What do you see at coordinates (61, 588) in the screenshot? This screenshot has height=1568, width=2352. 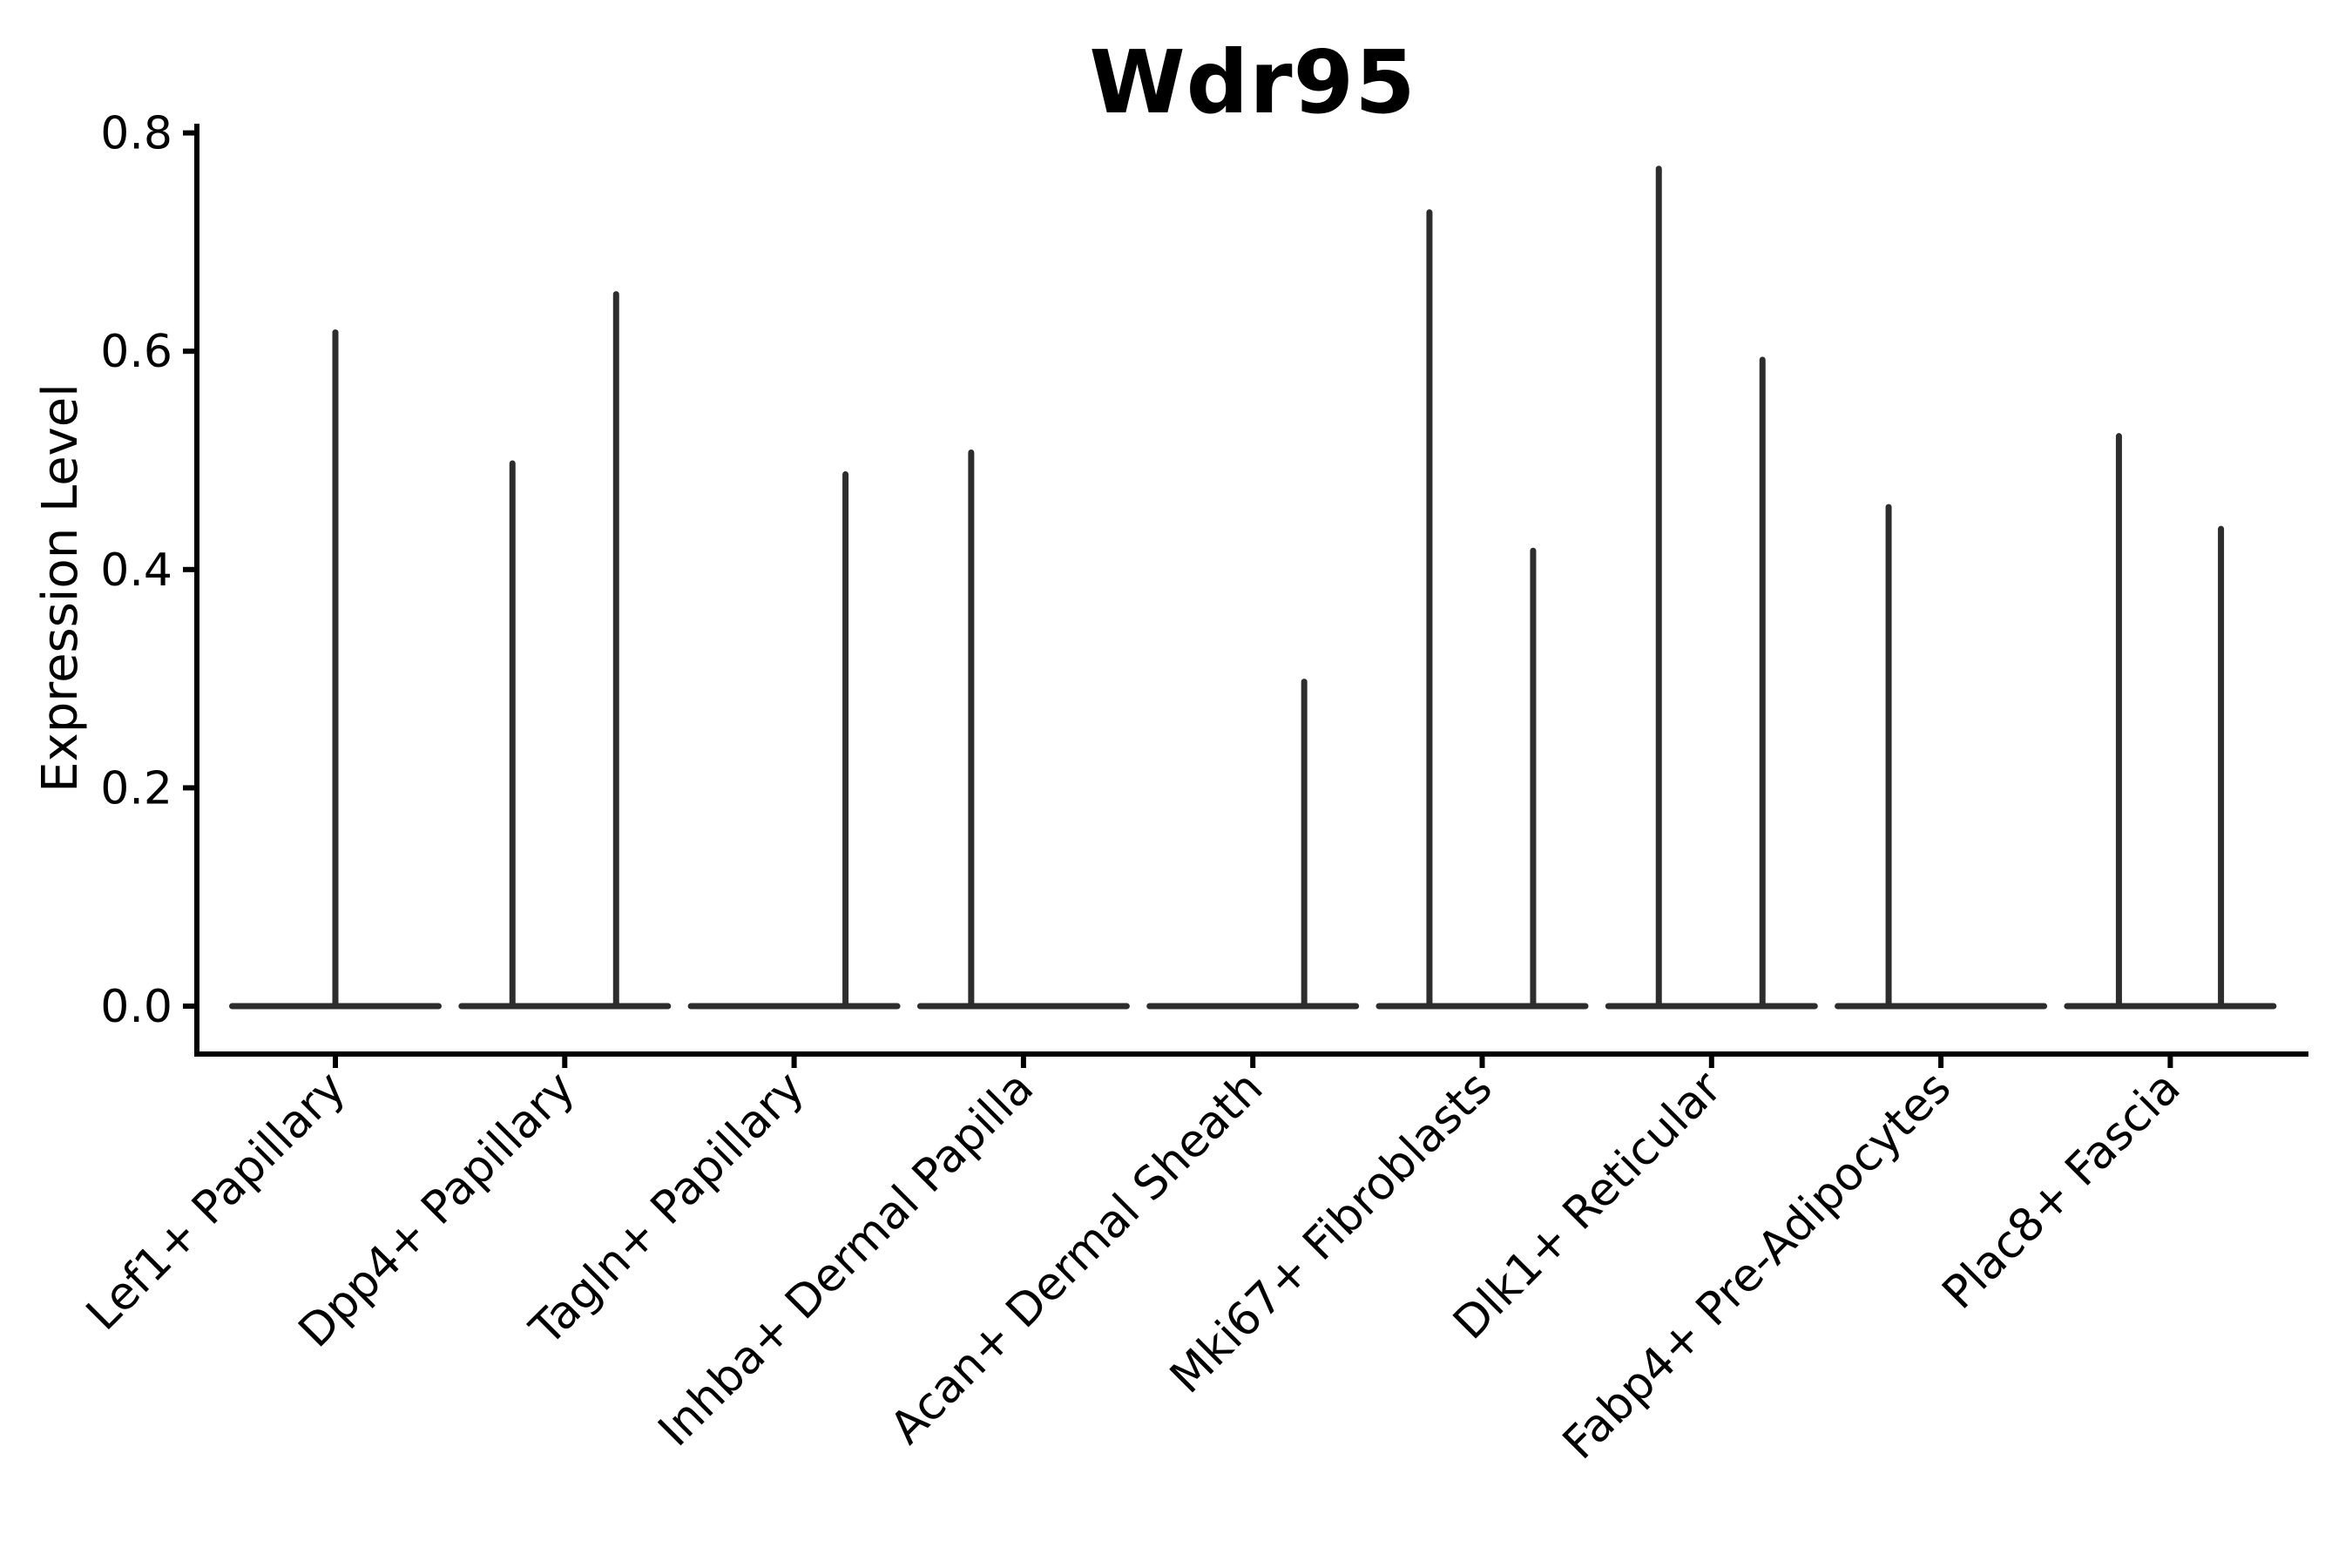 I see `y-axis-title: Expression Level` at bounding box center [61, 588].